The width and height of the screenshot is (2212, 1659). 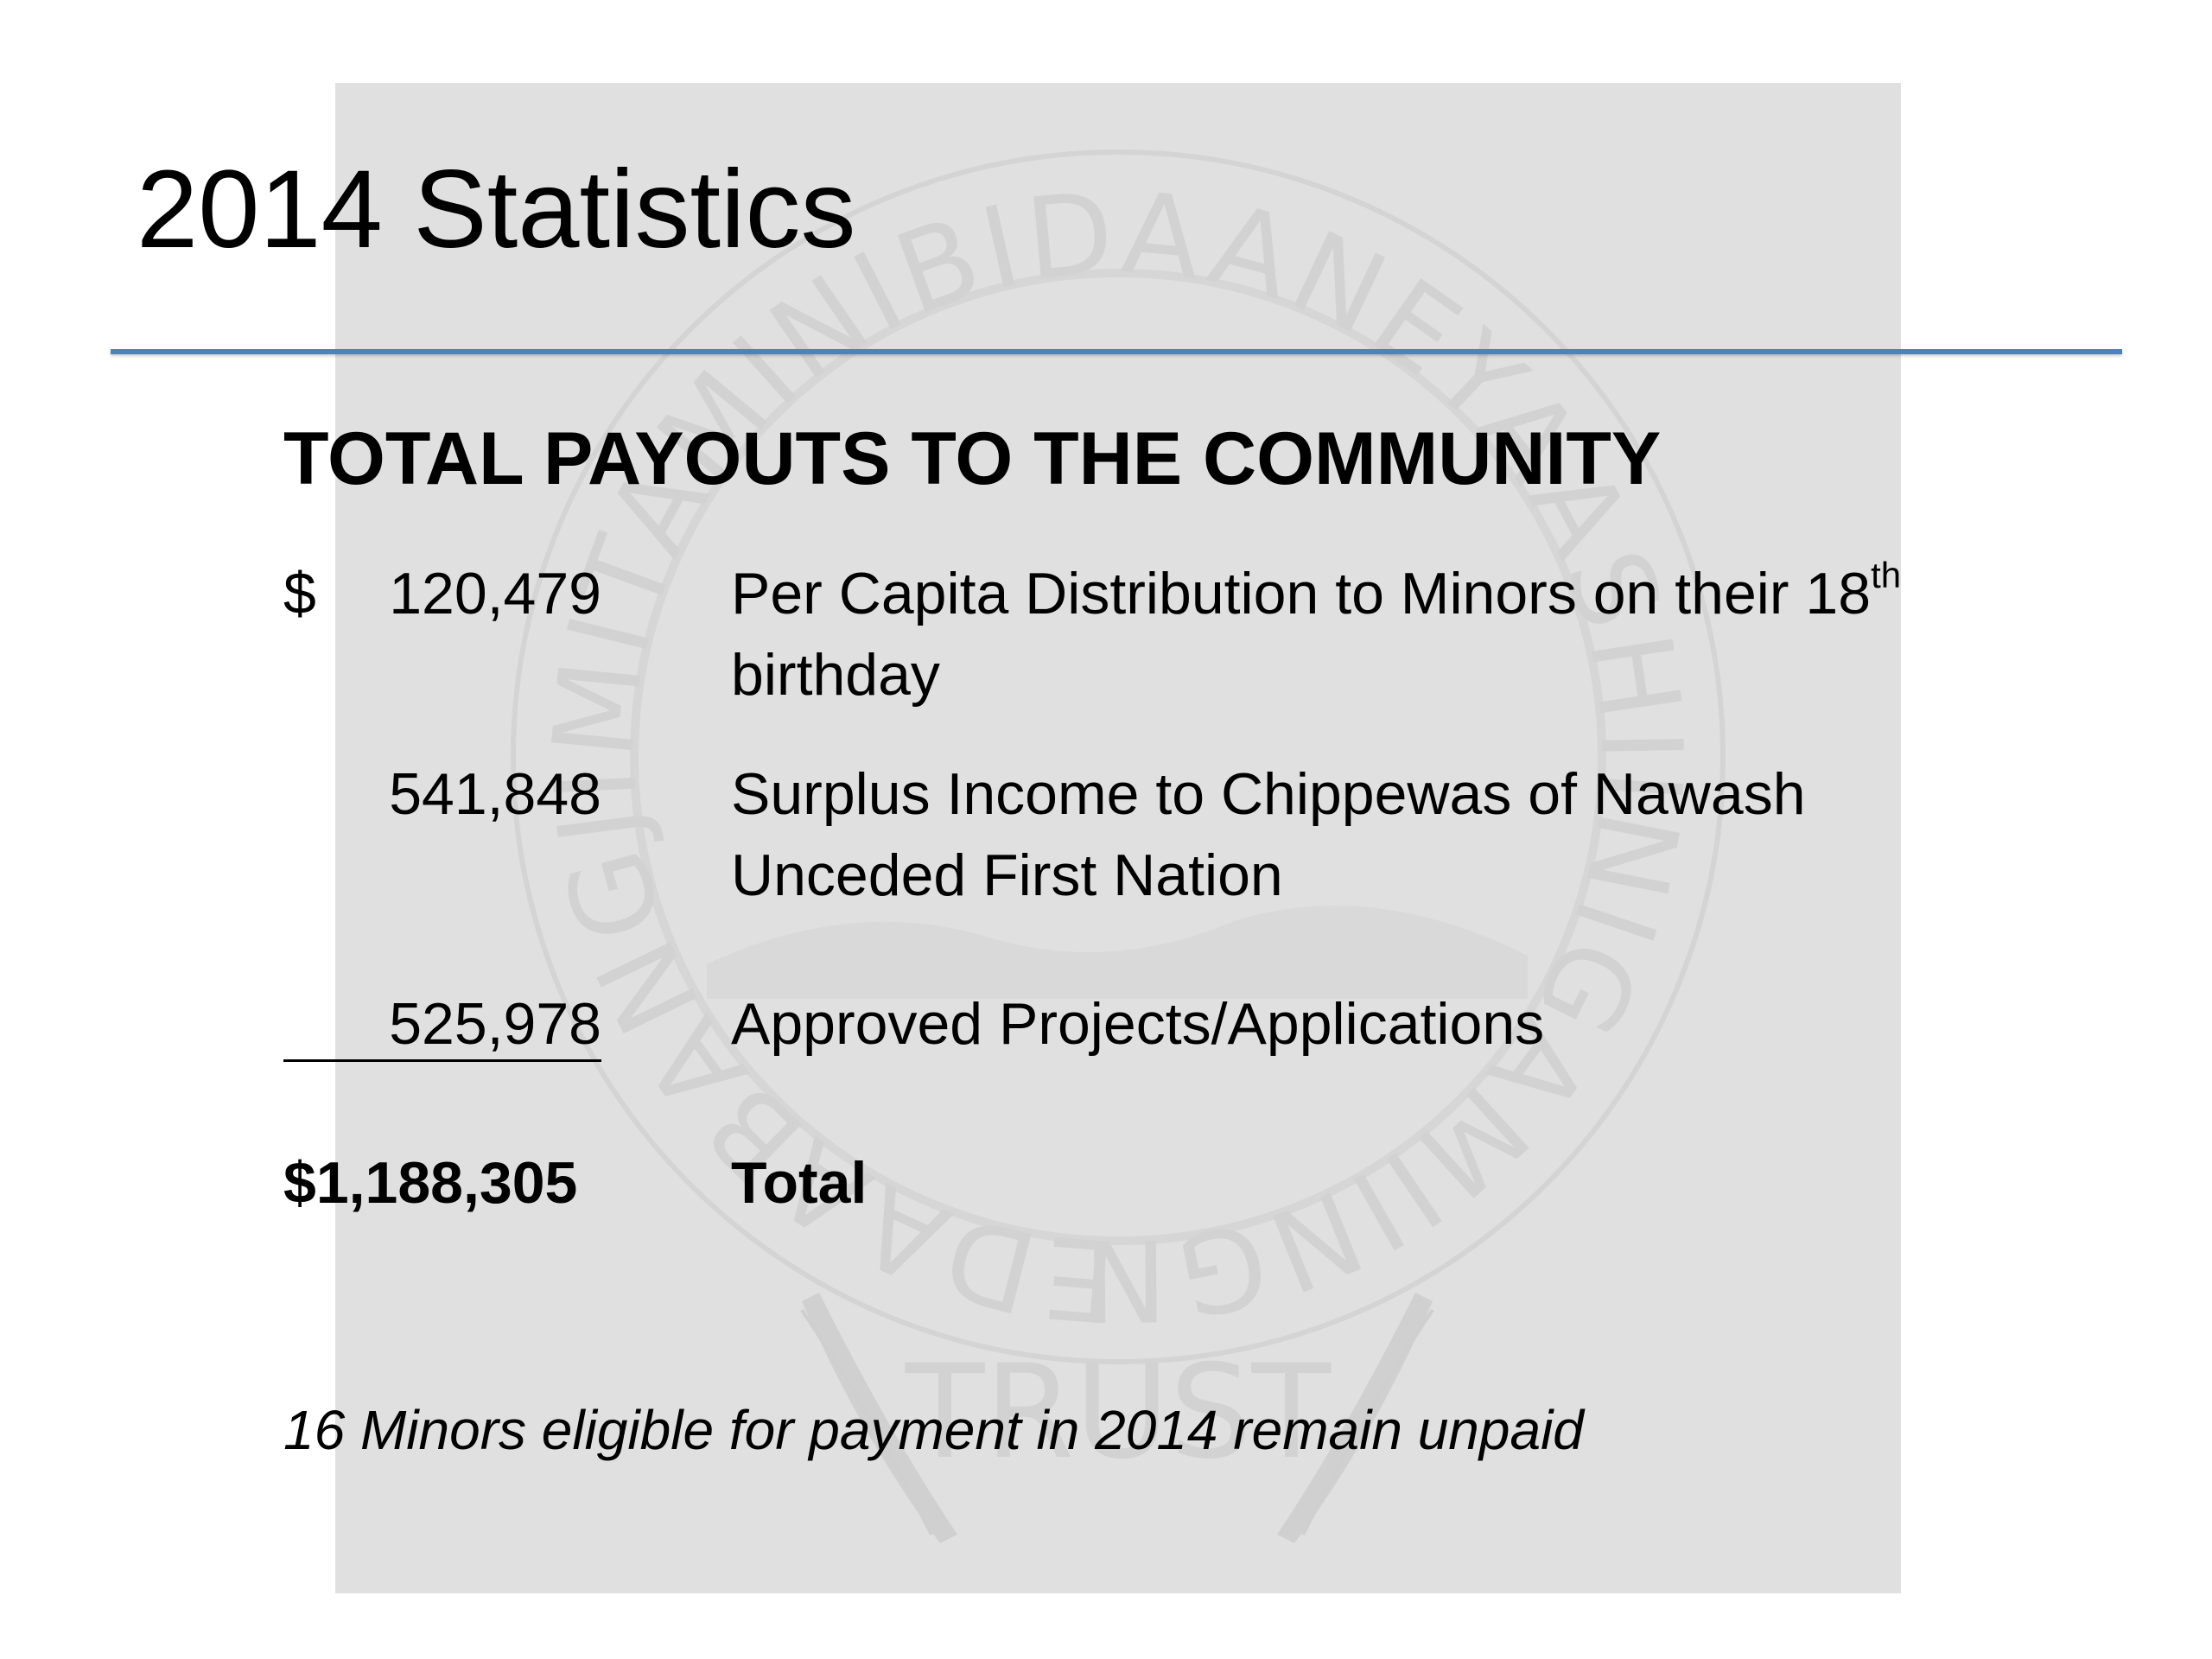 I want to click on total-amount: $1,188,305, so click(x=430, y=1183).